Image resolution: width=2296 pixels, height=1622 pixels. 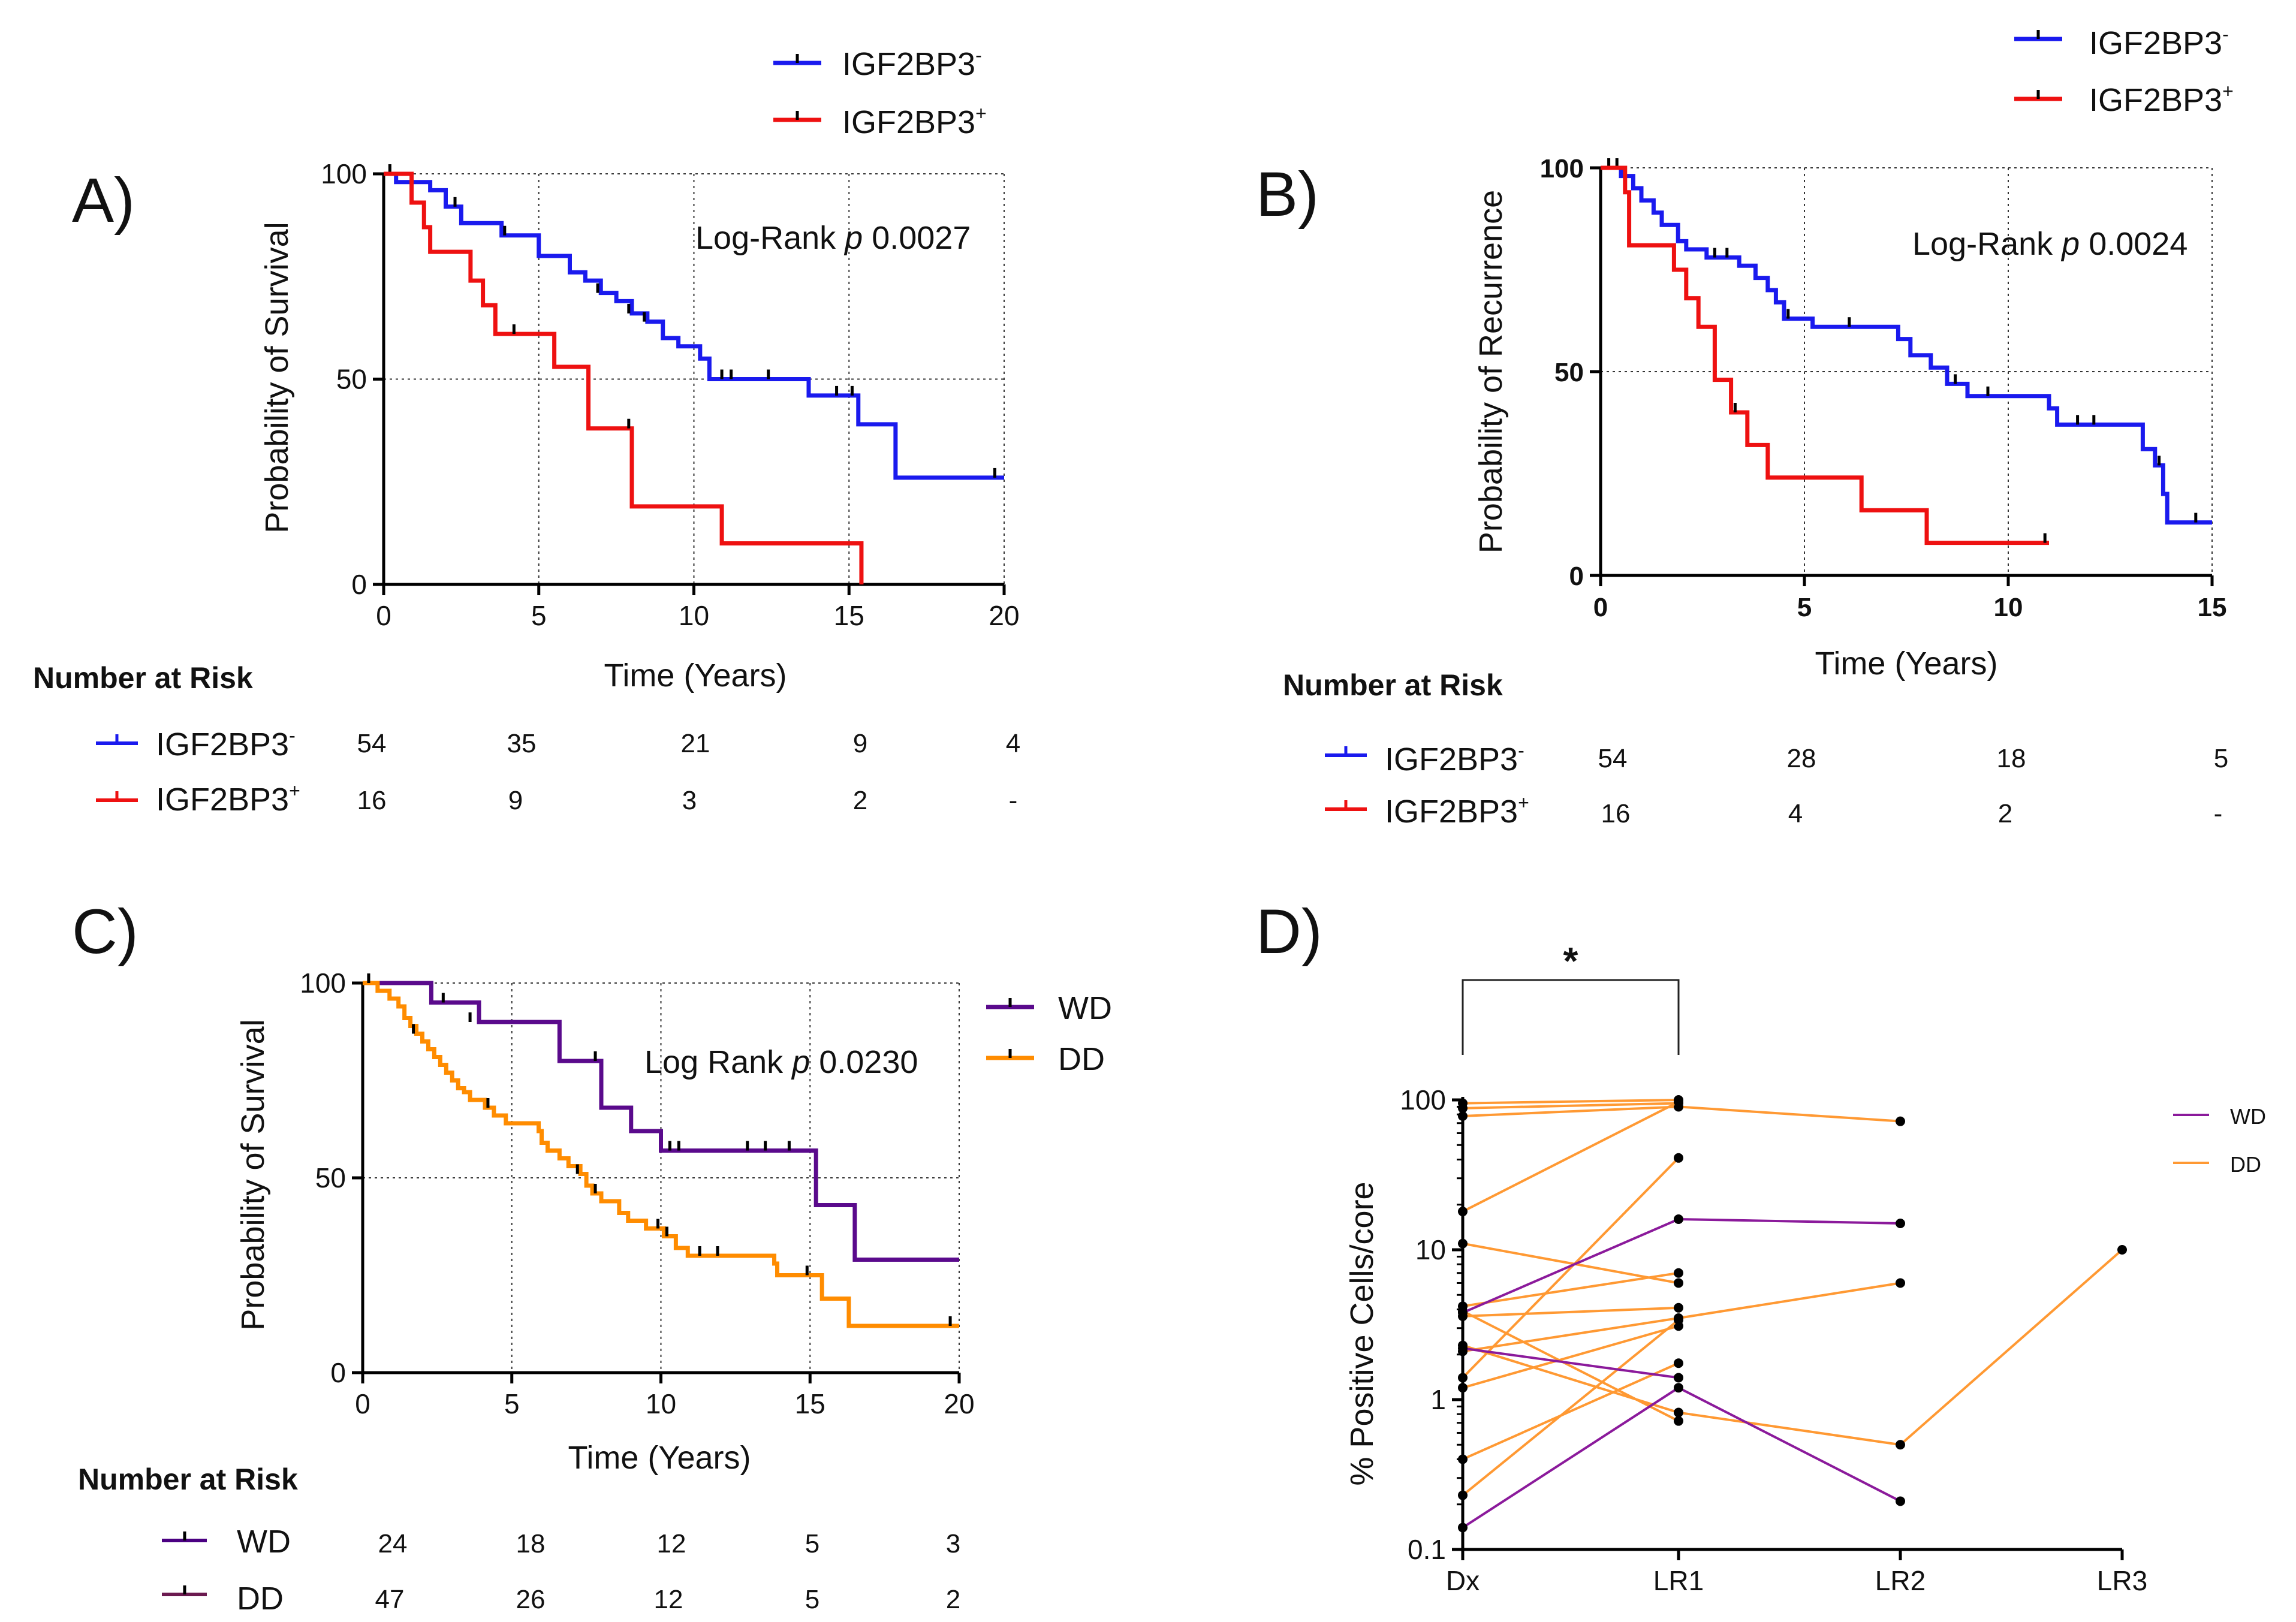 I want to click on risk-value: 26, so click(x=531, y=1599).